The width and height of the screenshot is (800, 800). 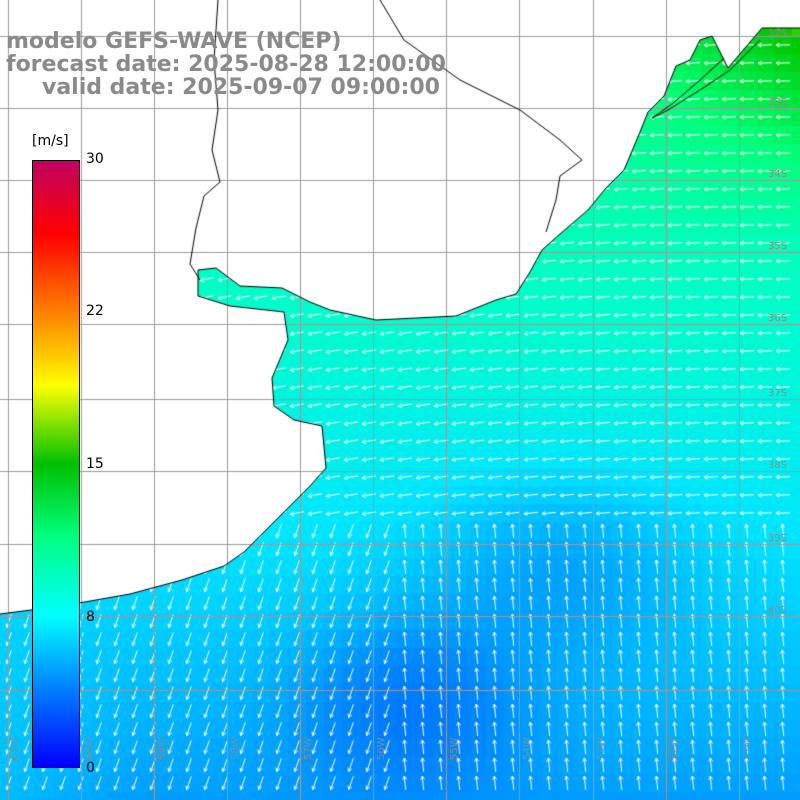 What do you see at coordinates (162, 748) in the screenshot?
I see `lon-label-59w: 59W` at bounding box center [162, 748].